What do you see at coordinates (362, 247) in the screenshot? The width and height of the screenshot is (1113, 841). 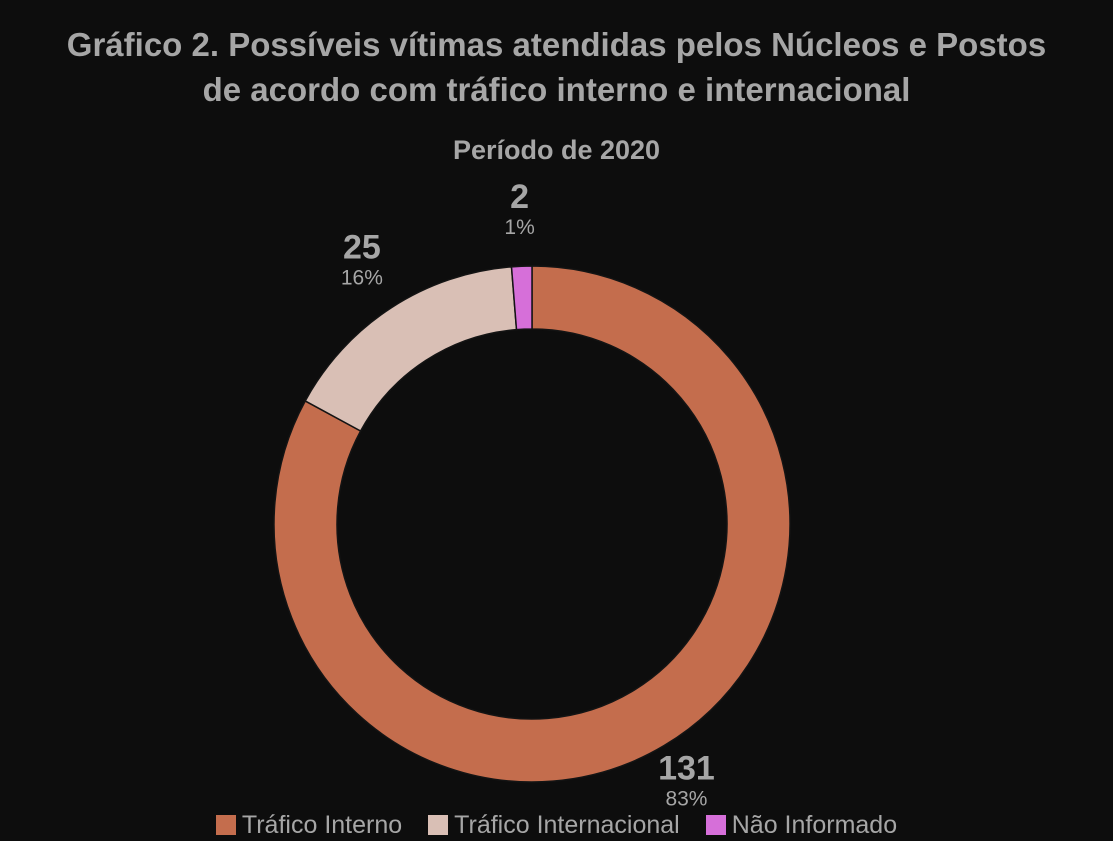 I see `slice-value-label: 25` at bounding box center [362, 247].